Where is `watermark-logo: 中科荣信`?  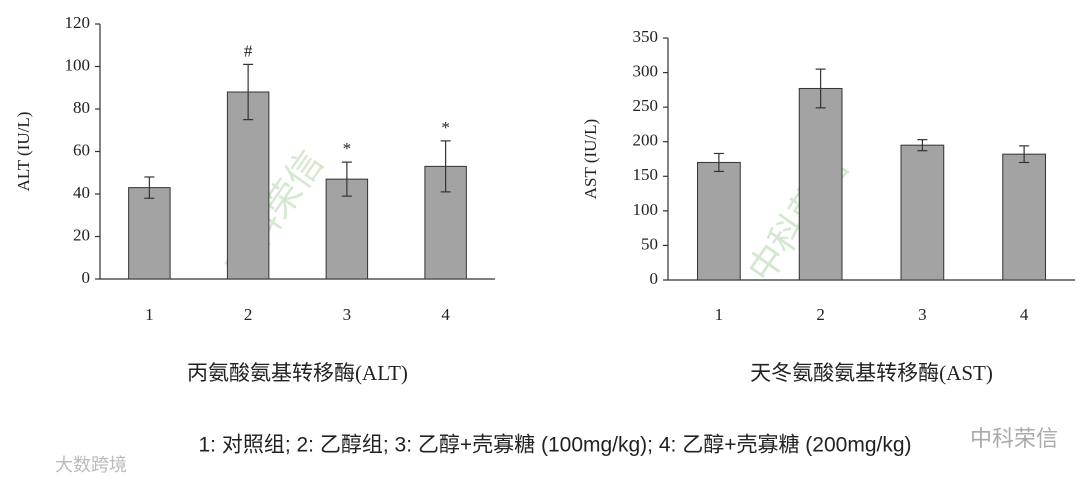 watermark-logo: 中科荣信 is located at coordinates (1014, 439).